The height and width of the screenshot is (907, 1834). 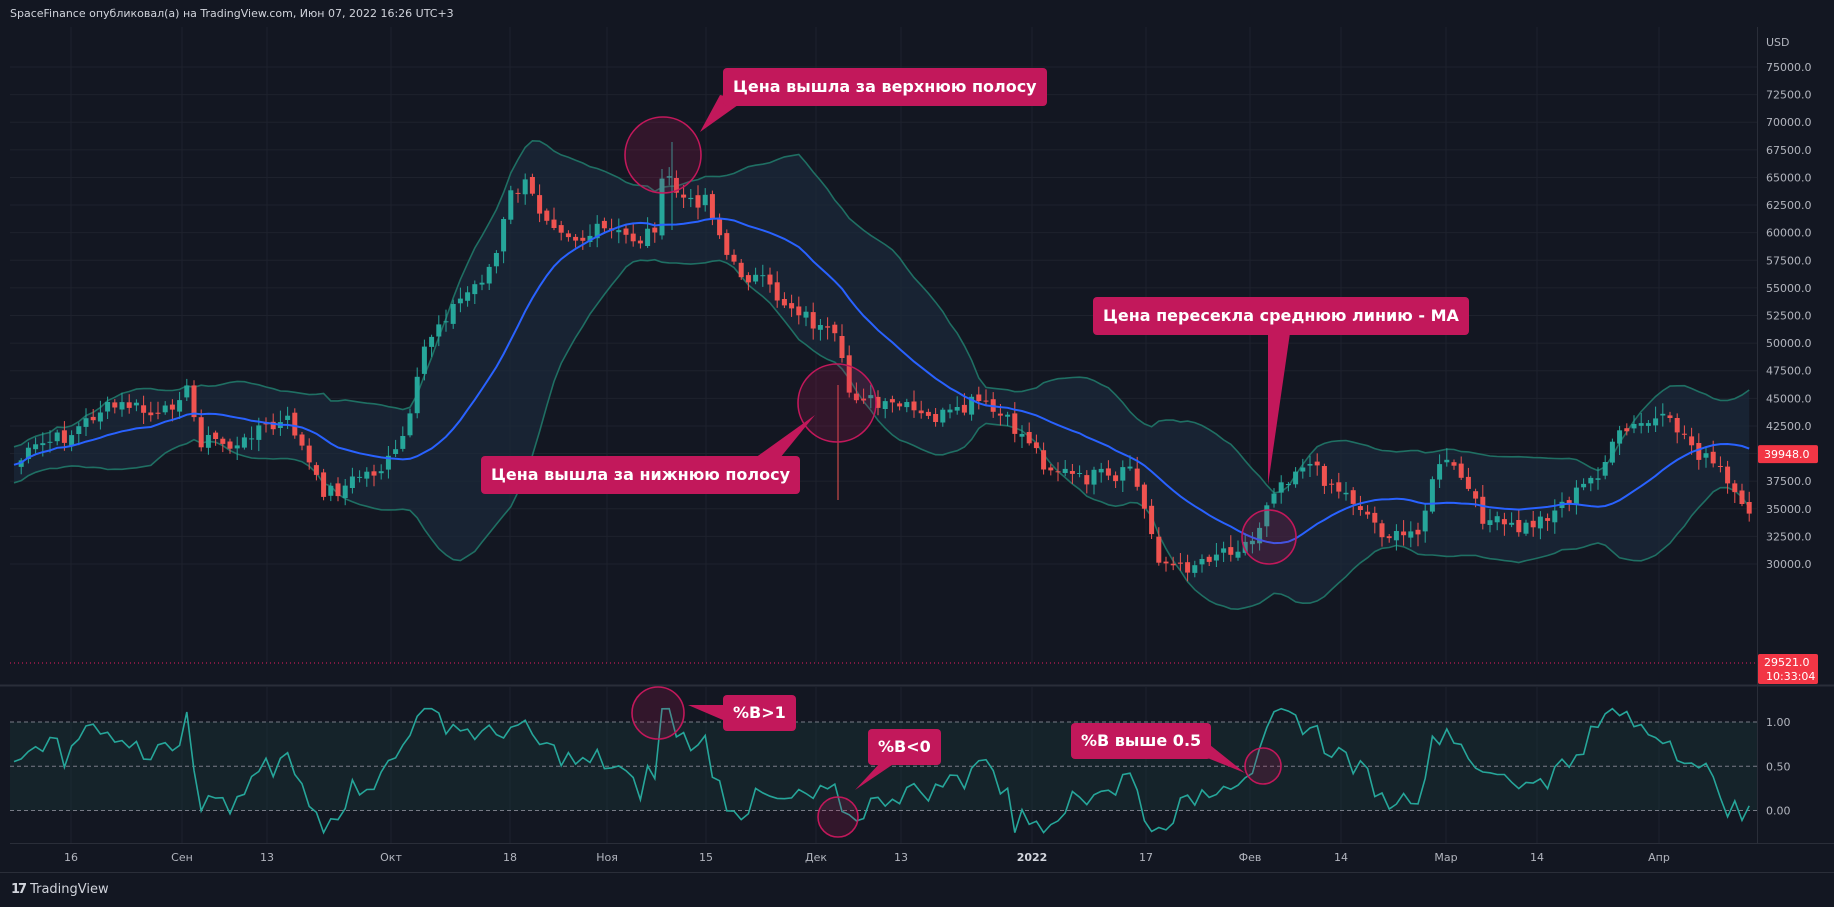 What do you see at coordinates (19, 889) in the screenshot?
I see `tradingview-logo-icon: 17` at bounding box center [19, 889].